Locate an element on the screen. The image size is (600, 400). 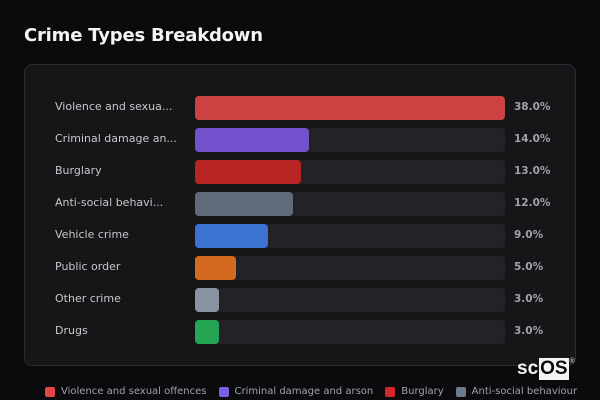
bar-row: Criminal damage an... 14.0% is located at coordinates (300, 140).